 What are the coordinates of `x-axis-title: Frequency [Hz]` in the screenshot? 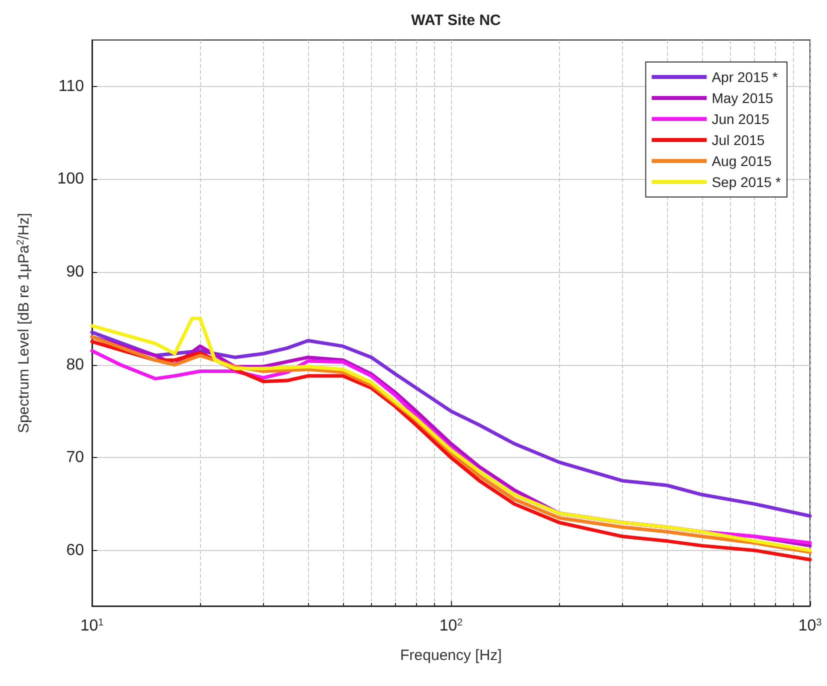 It's located at (451, 655).